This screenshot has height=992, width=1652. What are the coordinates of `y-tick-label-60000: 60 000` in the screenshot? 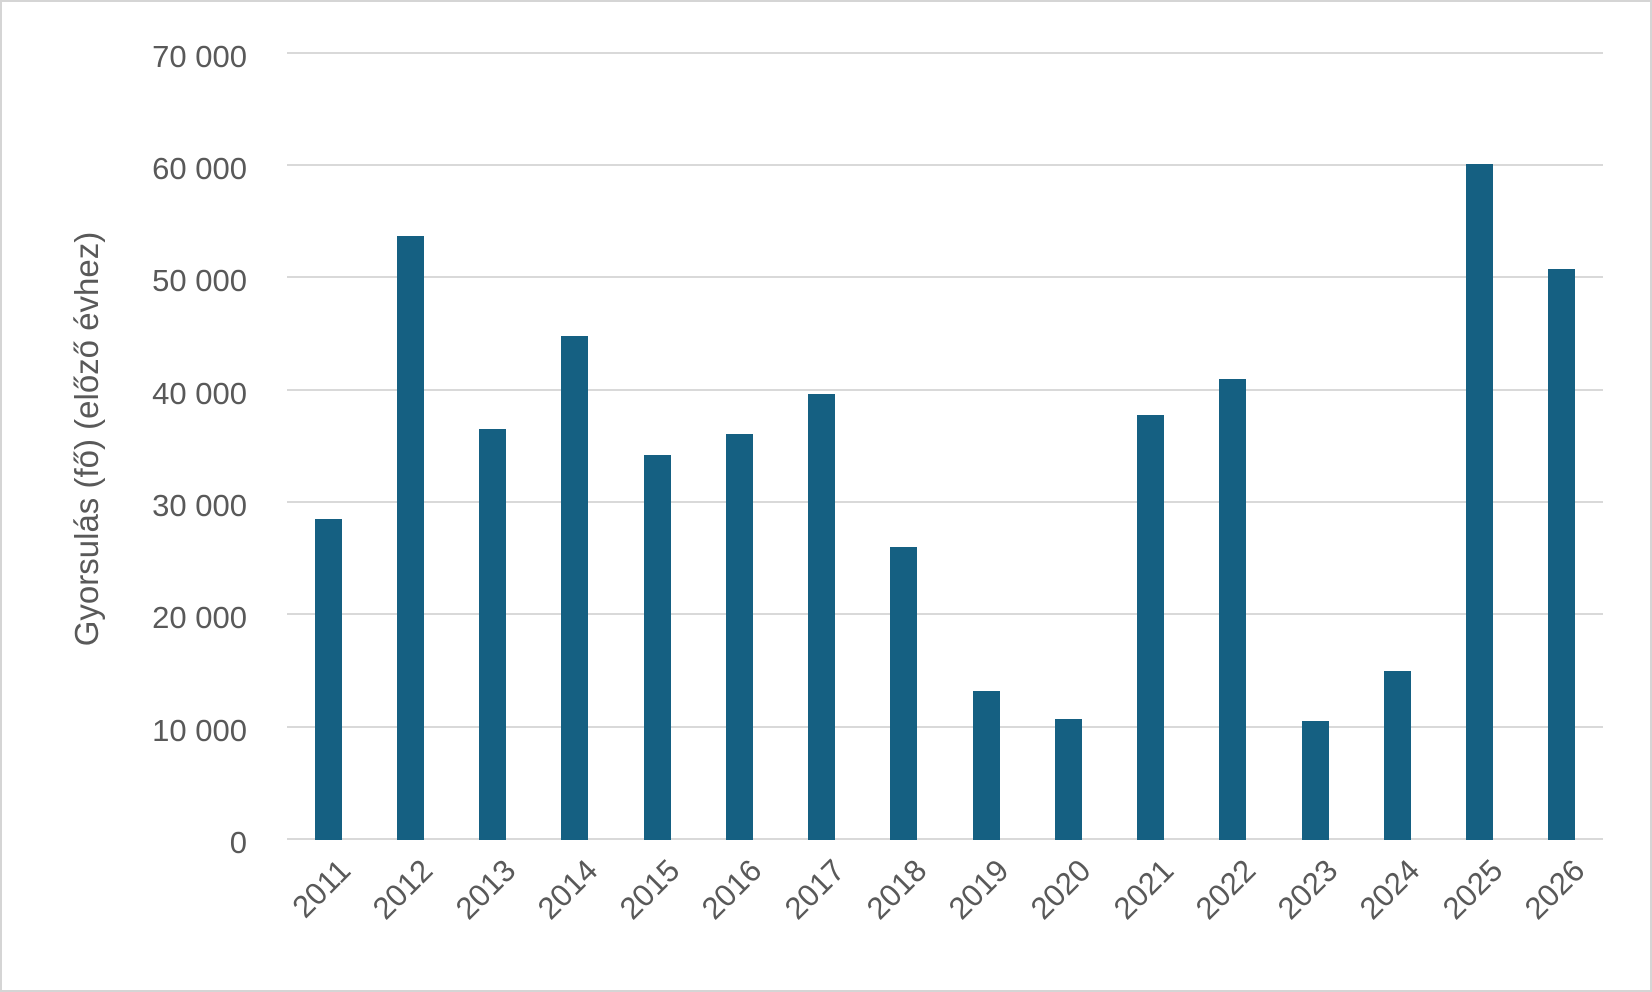 It's located at (199, 168).